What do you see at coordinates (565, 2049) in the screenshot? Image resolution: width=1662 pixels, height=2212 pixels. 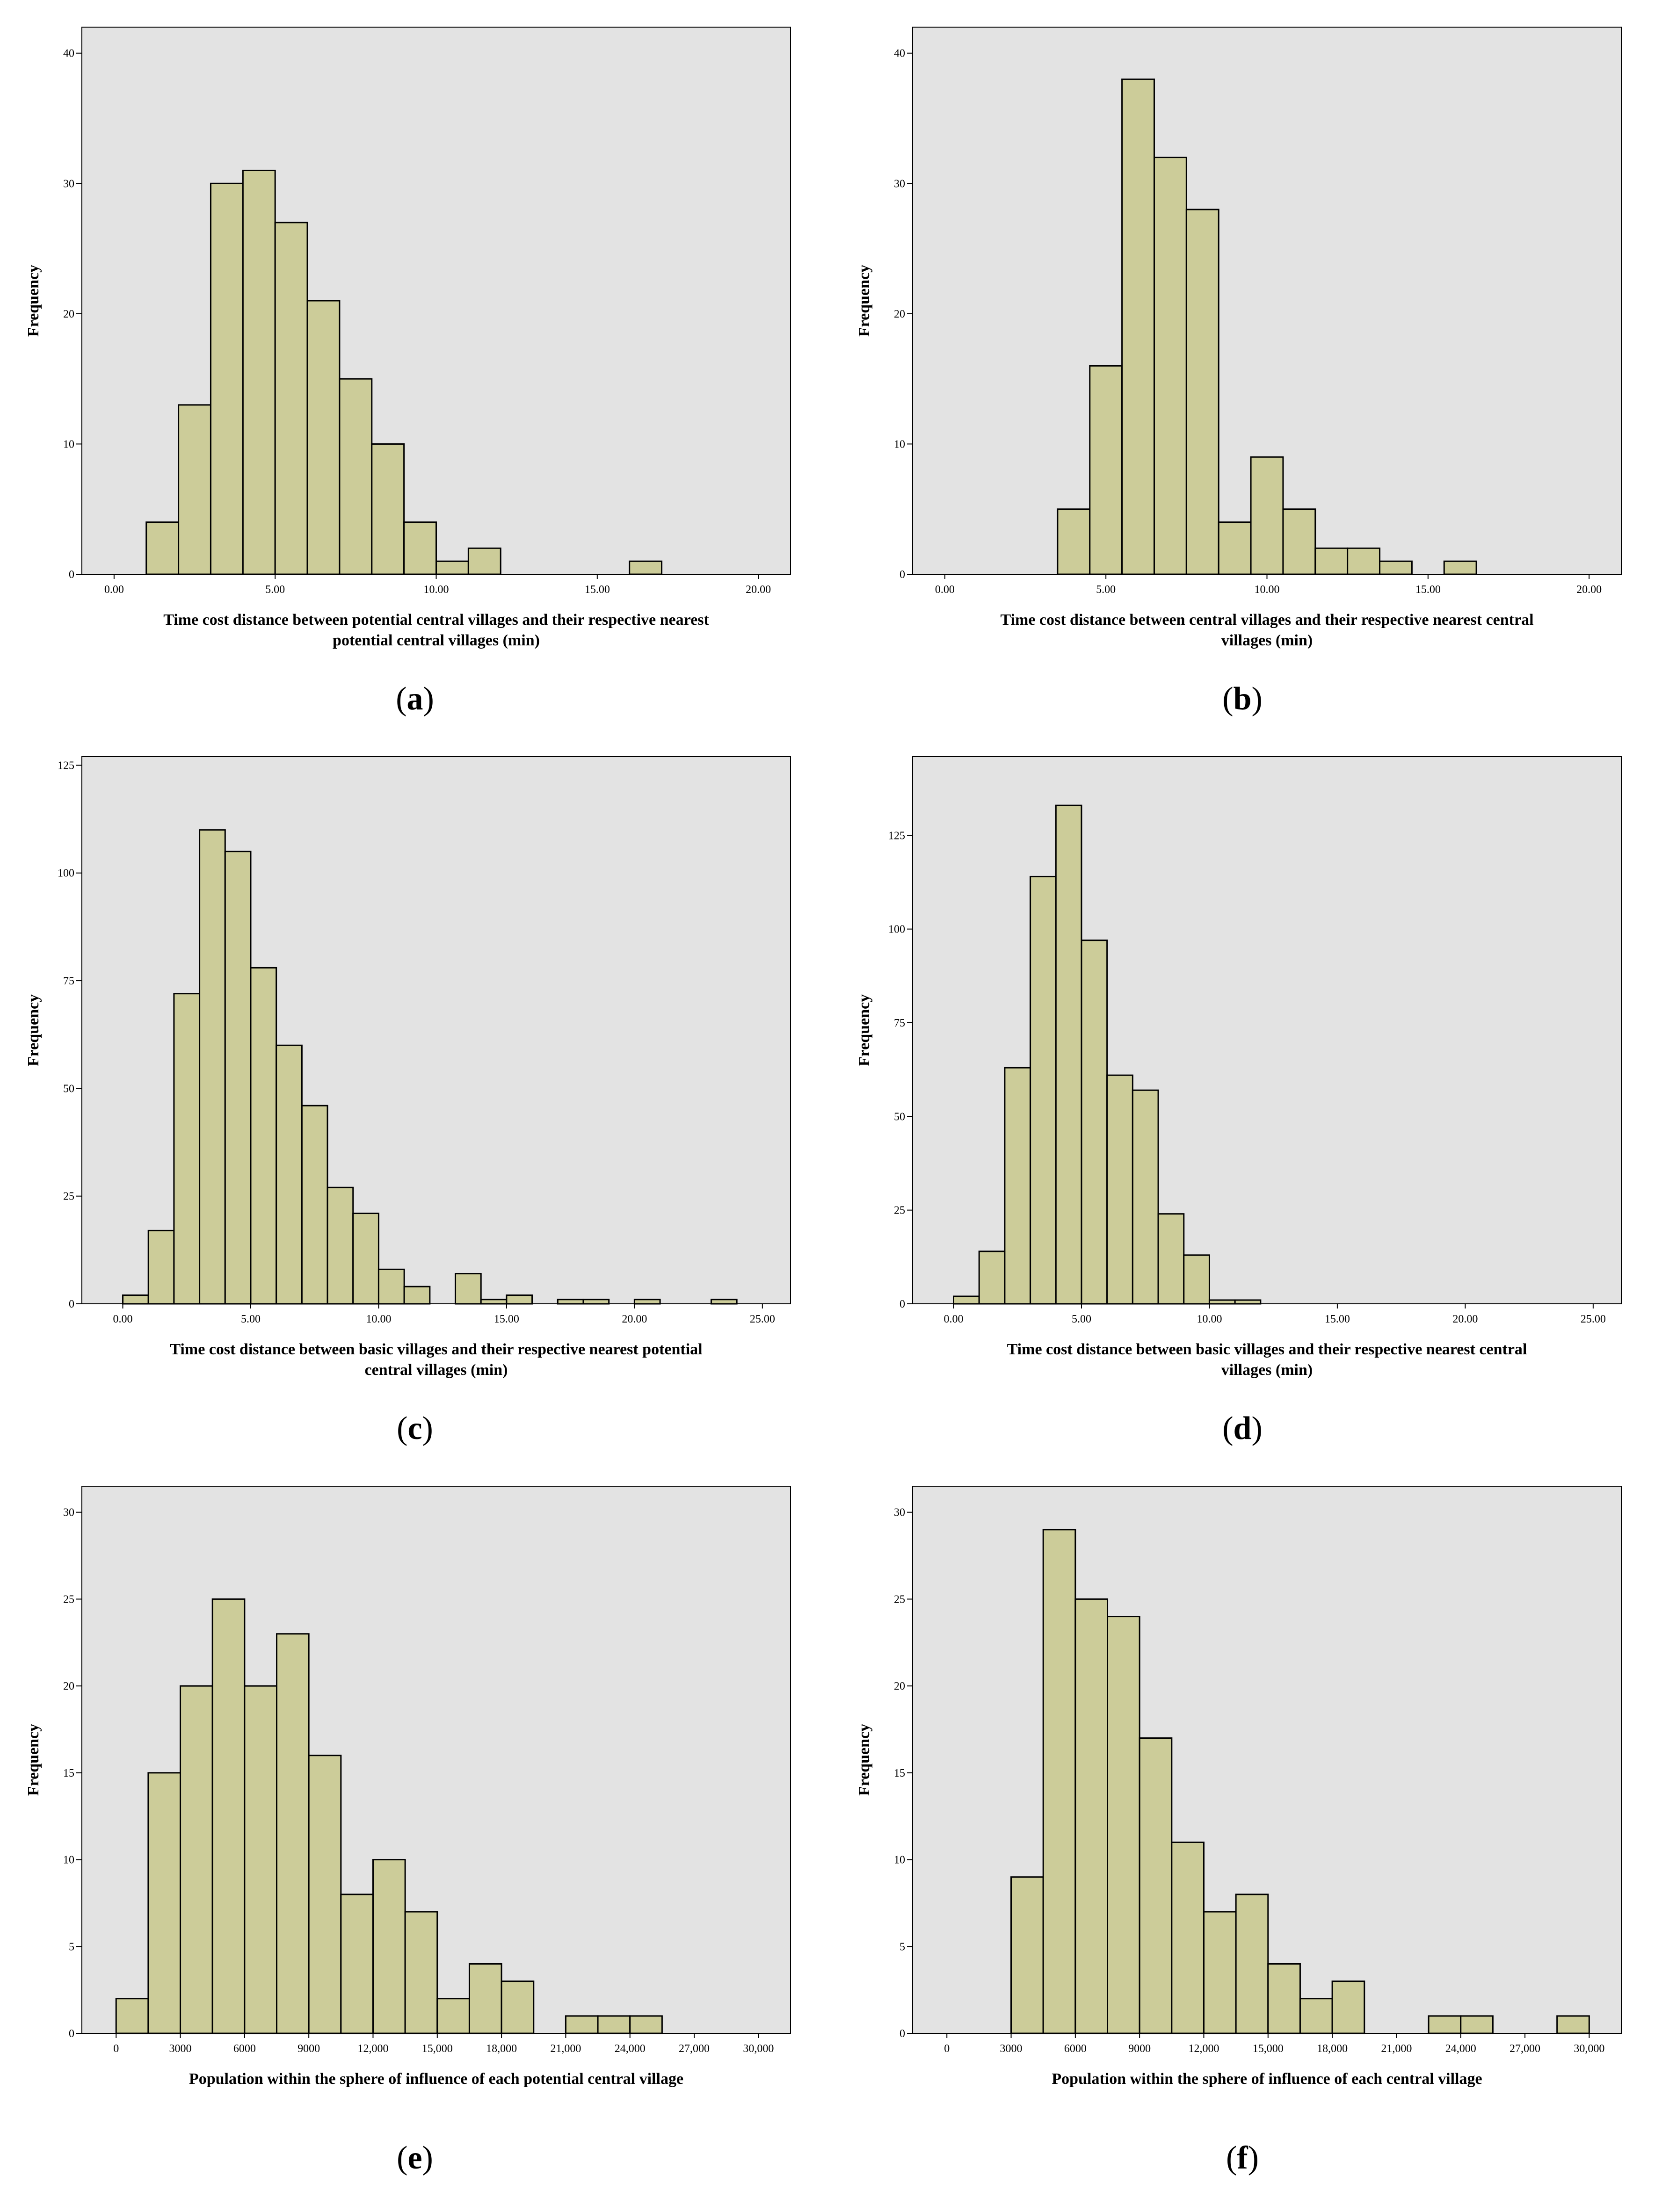 I see `x-tick-label: 21,000` at bounding box center [565, 2049].